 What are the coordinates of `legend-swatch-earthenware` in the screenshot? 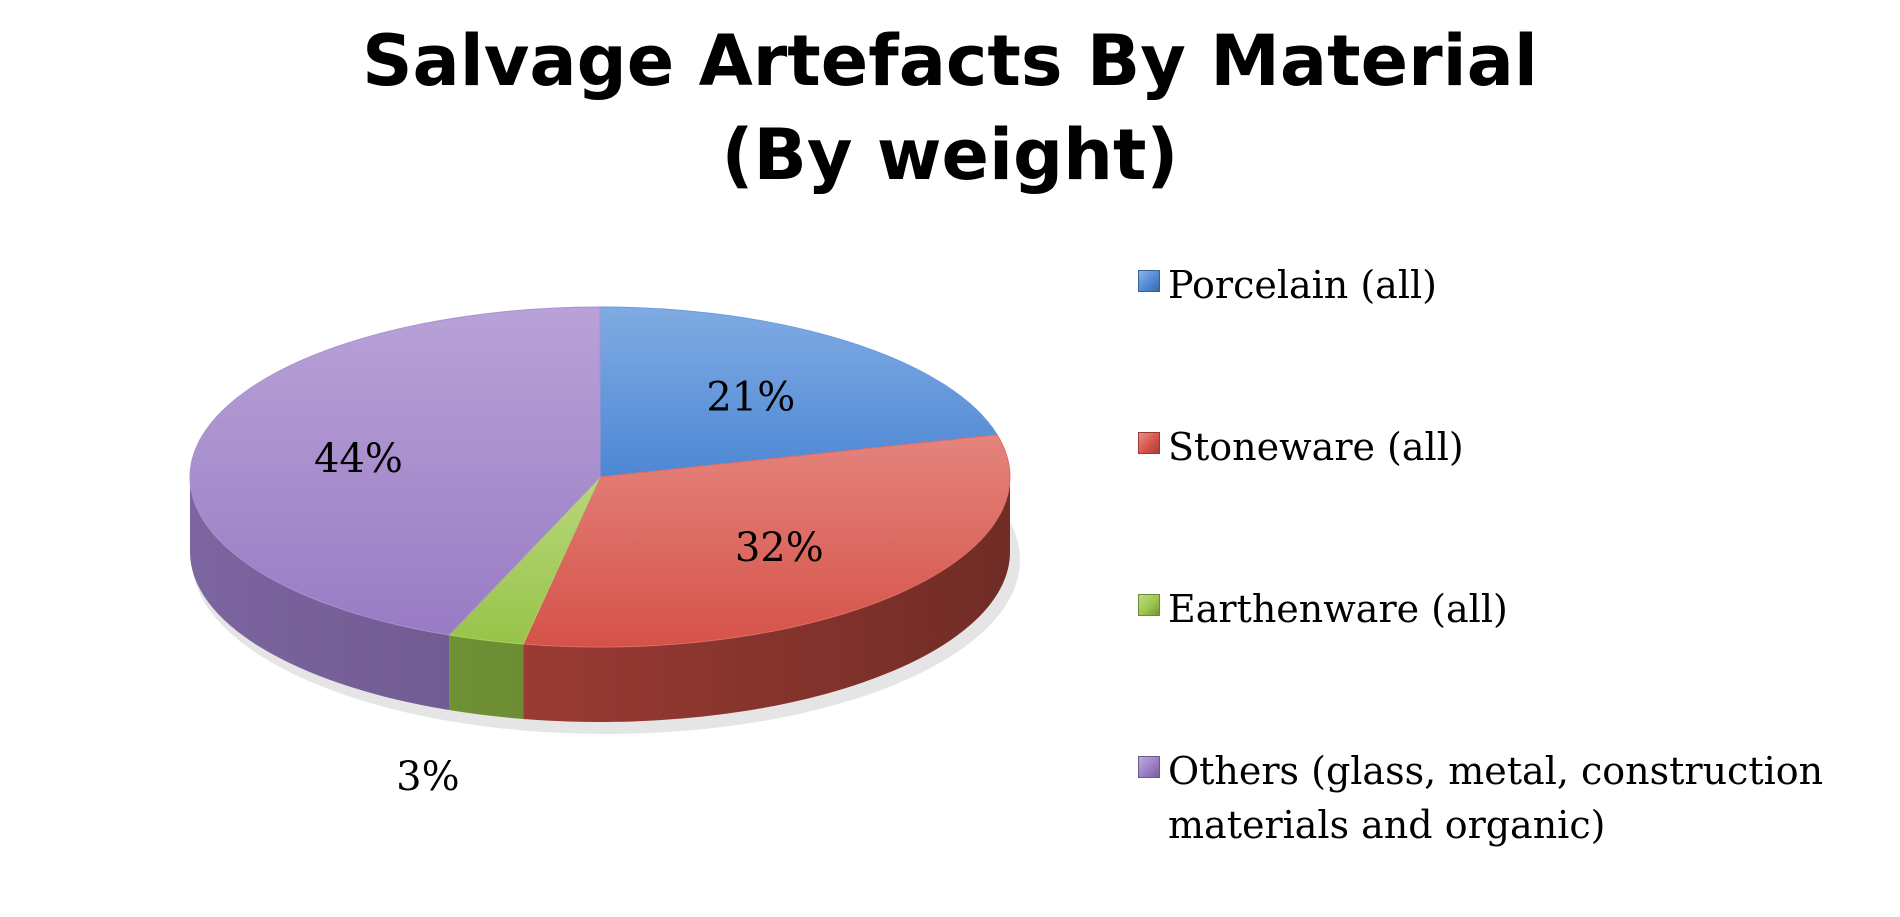 It's located at (1149, 605).